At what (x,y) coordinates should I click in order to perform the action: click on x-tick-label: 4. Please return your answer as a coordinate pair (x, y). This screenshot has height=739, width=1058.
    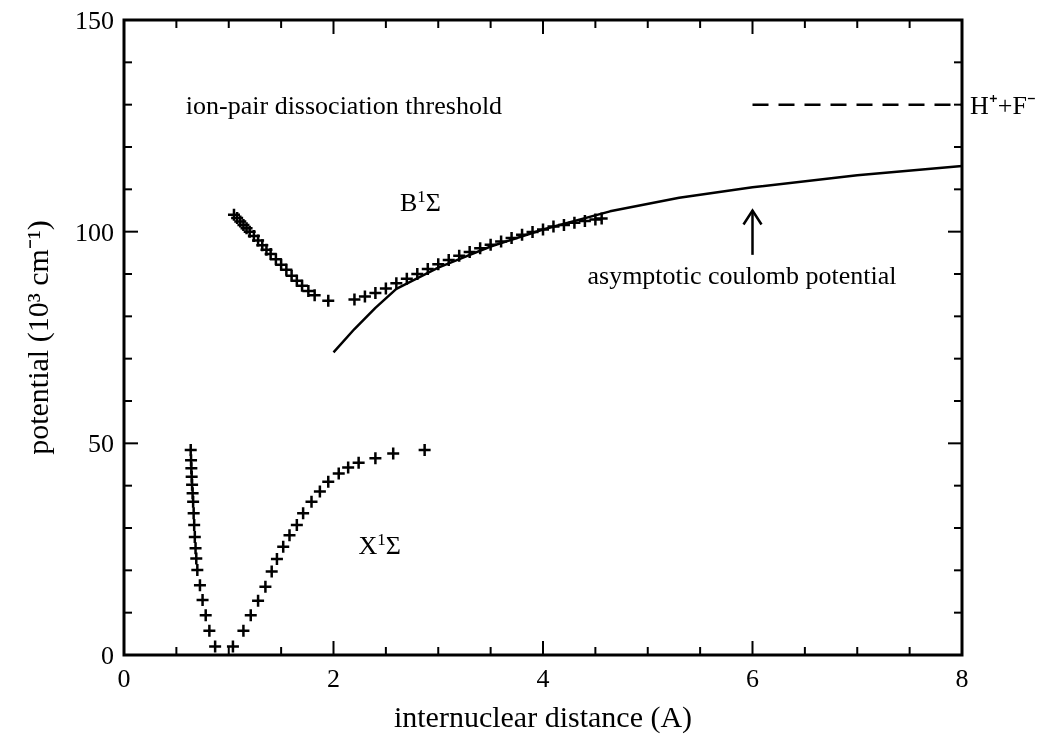
    Looking at the image, I should click on (543, 678).